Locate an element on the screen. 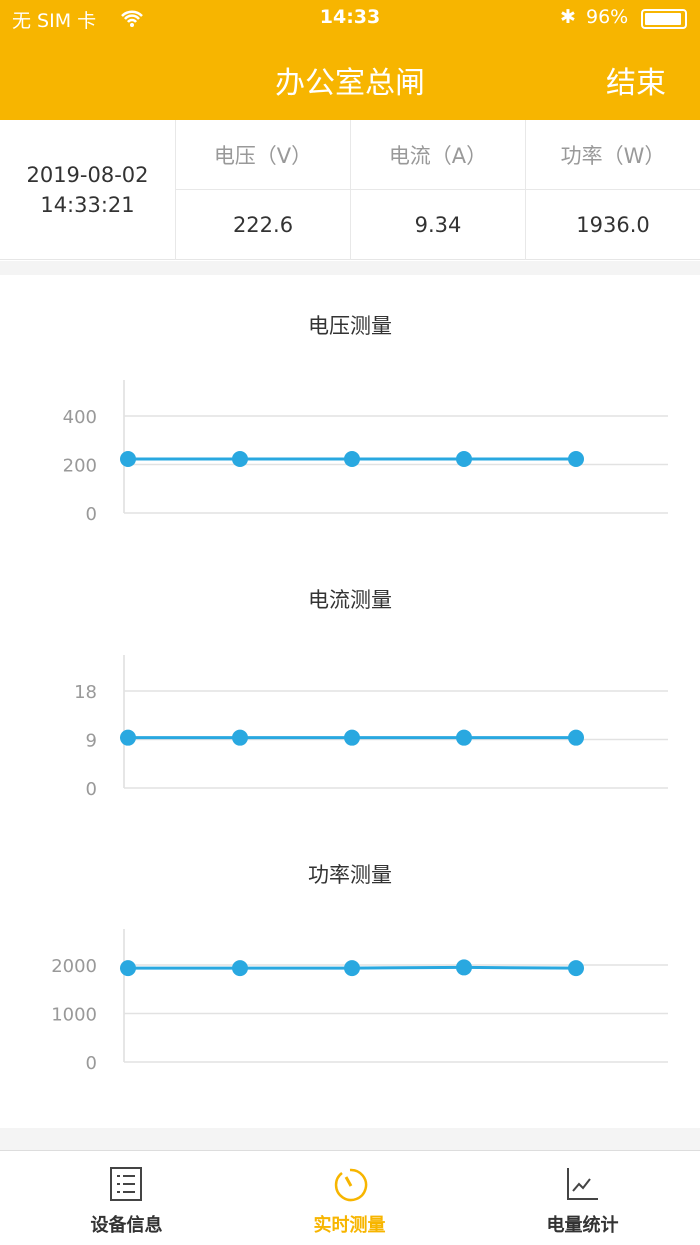 The width and height of the screenshot is (700, 1245). line-chart-icon is located at coordinates (582, 1184).